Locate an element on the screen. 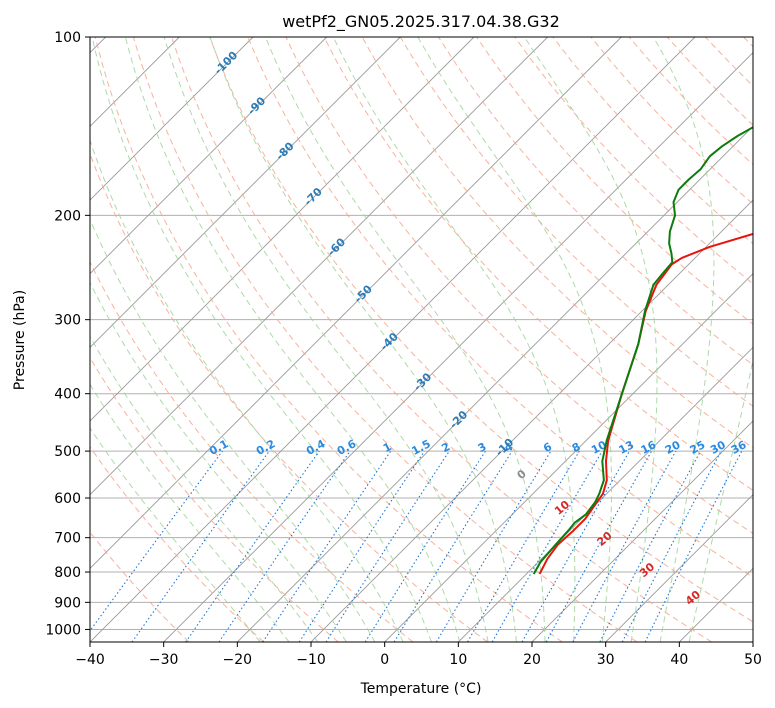  y-tick-label: 1000 is located at coordinates (63, 630).